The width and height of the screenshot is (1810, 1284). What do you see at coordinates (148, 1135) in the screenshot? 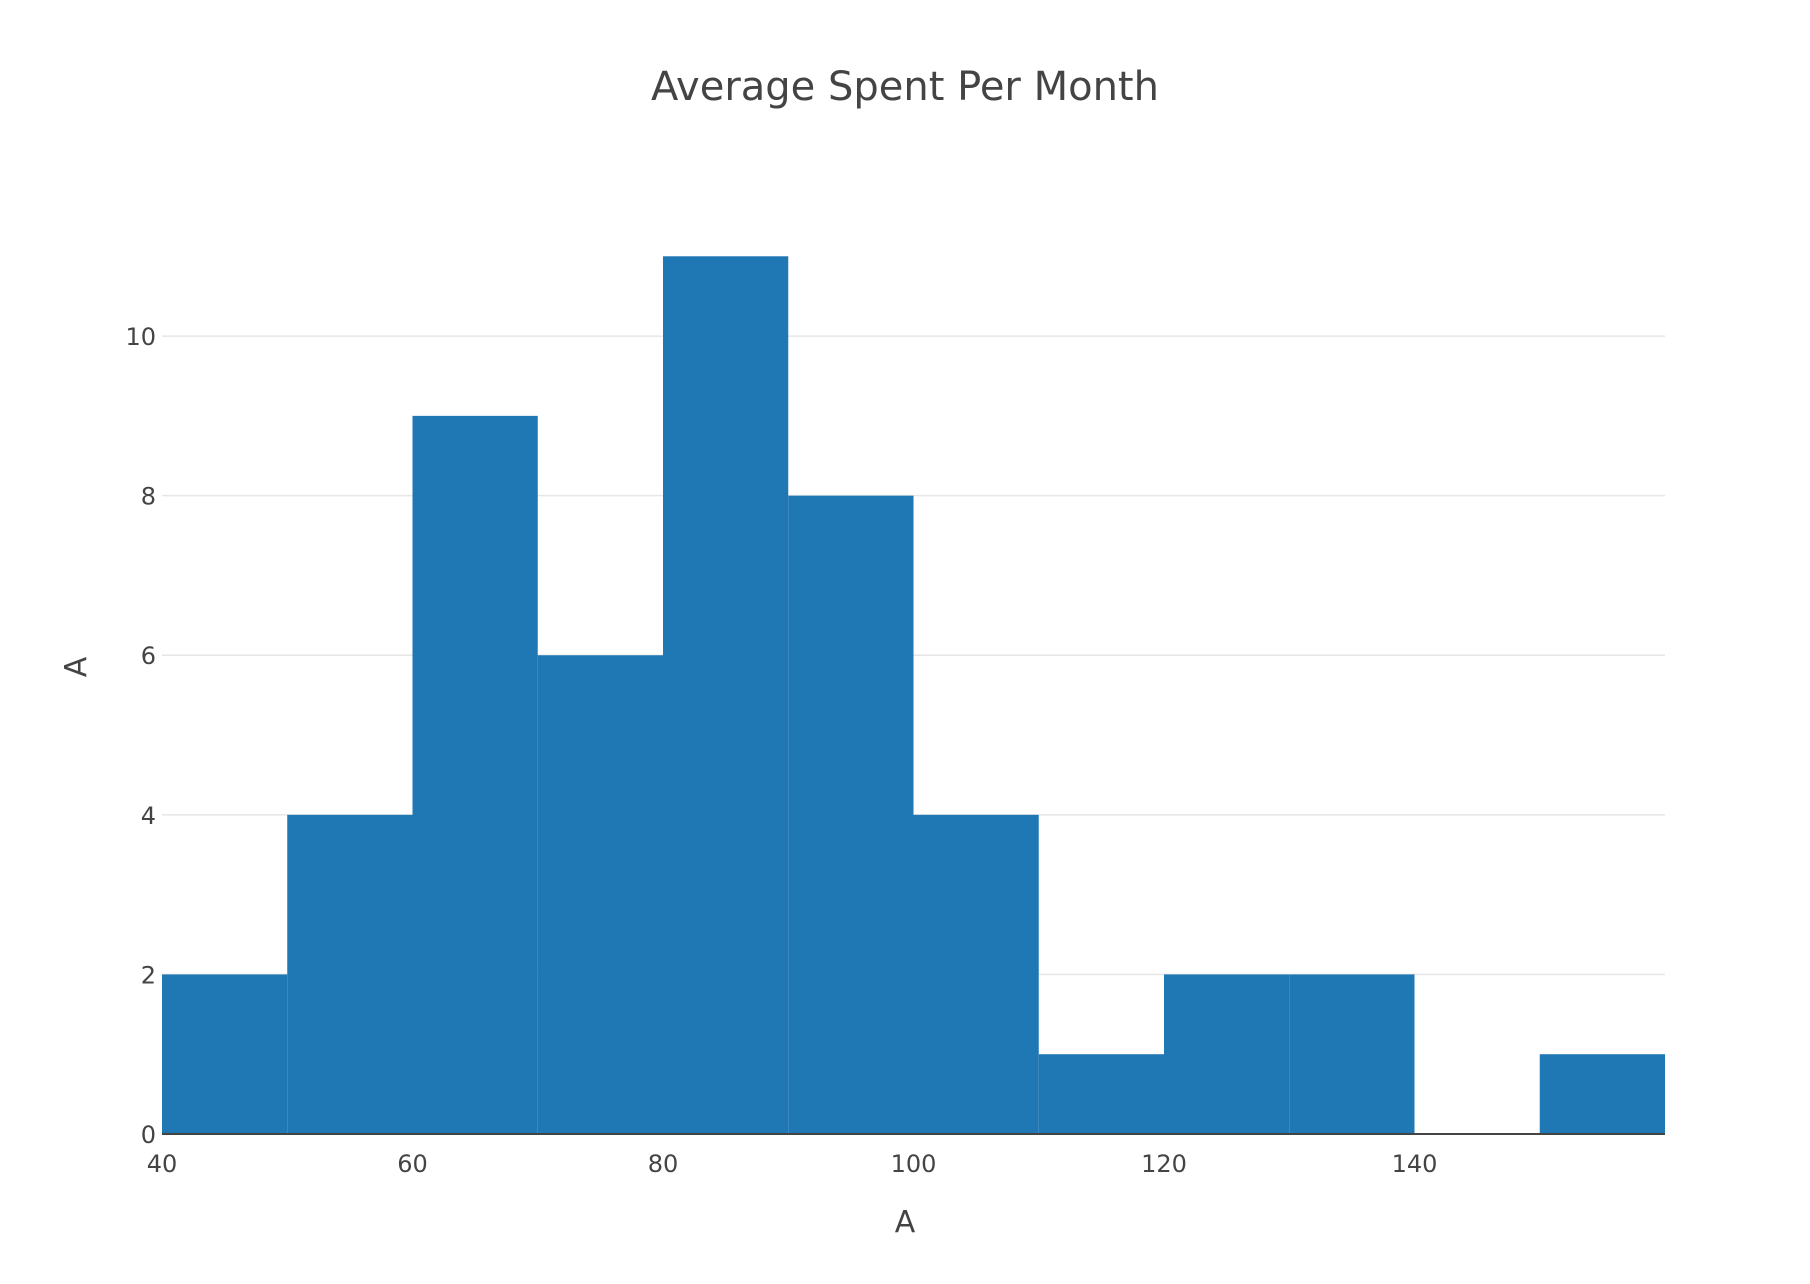
I see `y-tick-label-0: 0` at bounding box center [148, 1135].